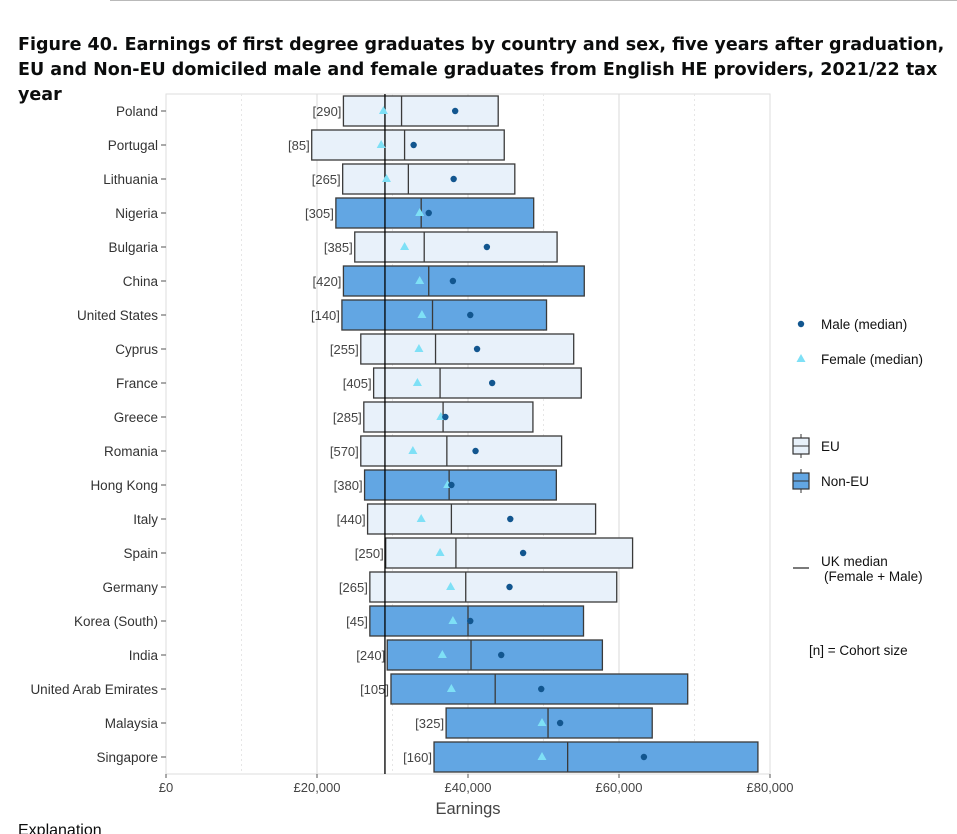 Image resolution: width=957 pixels, height=834 pixels. Describe the element at coordinates (510, 519) in the screenshot. I see `male-median-marker-italy` at that location.